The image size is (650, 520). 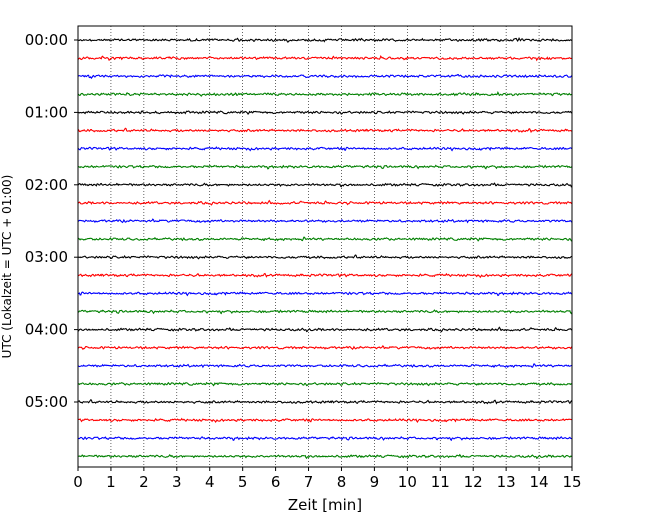 What do you see at coordinates (177, 482) in the screenshot?
I see `x-tick-label: 3` at bounding box center [177, 482].